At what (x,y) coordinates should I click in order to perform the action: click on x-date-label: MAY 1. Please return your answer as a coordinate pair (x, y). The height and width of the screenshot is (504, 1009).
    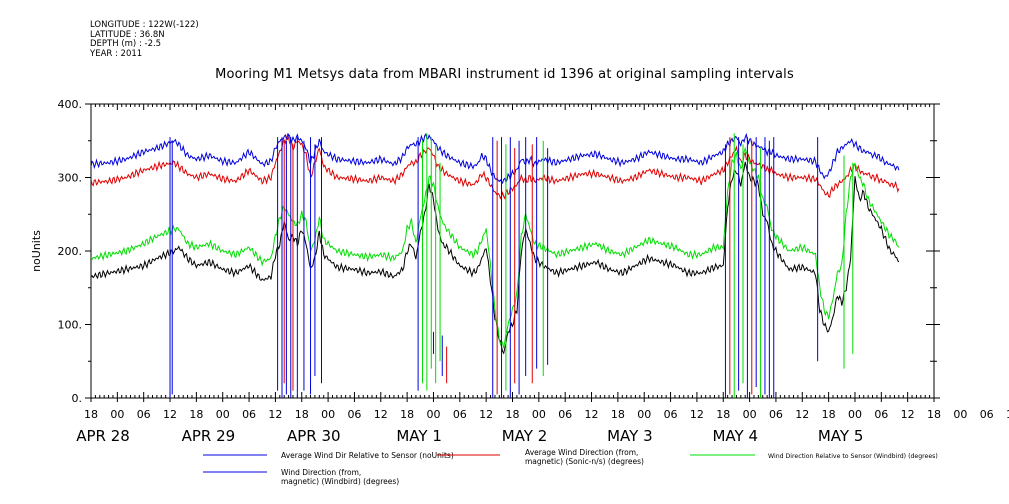
    Looking at the image, I should click on (419, 436).